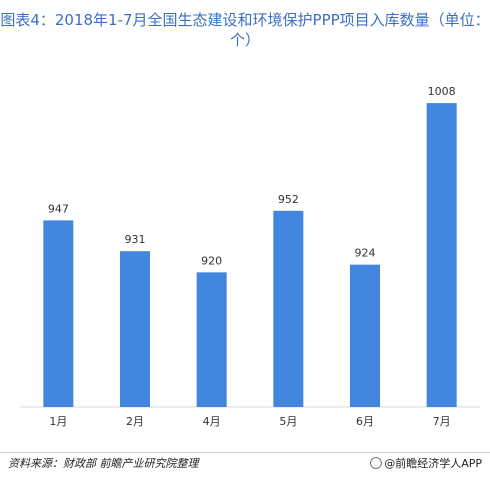  What do you see at coordinates (245, 30) in the screenshot?
I see `chart-title: 图表4：2018年1-7月全国生态建设和环境保护PPP项目入库数量（单位：个）` at bounding box center [245, 30].